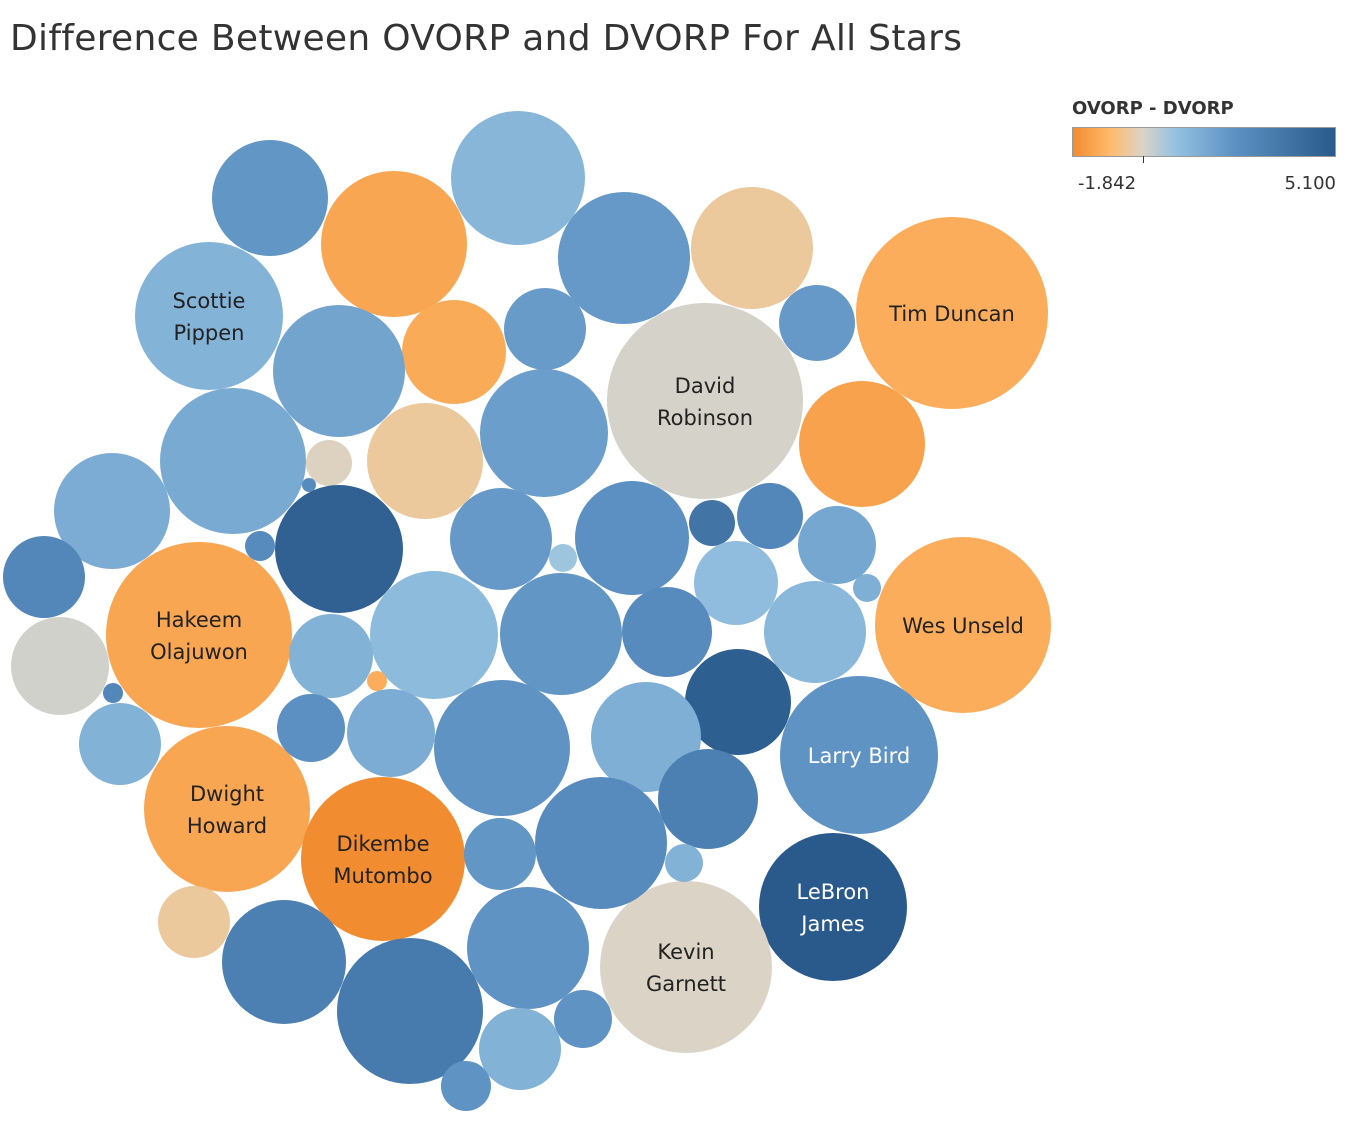  What do you see at coordinates (199, 635) in the screenshot?
I see `bubble-hakeem-olajuwon` at bounding box center [199, 635].